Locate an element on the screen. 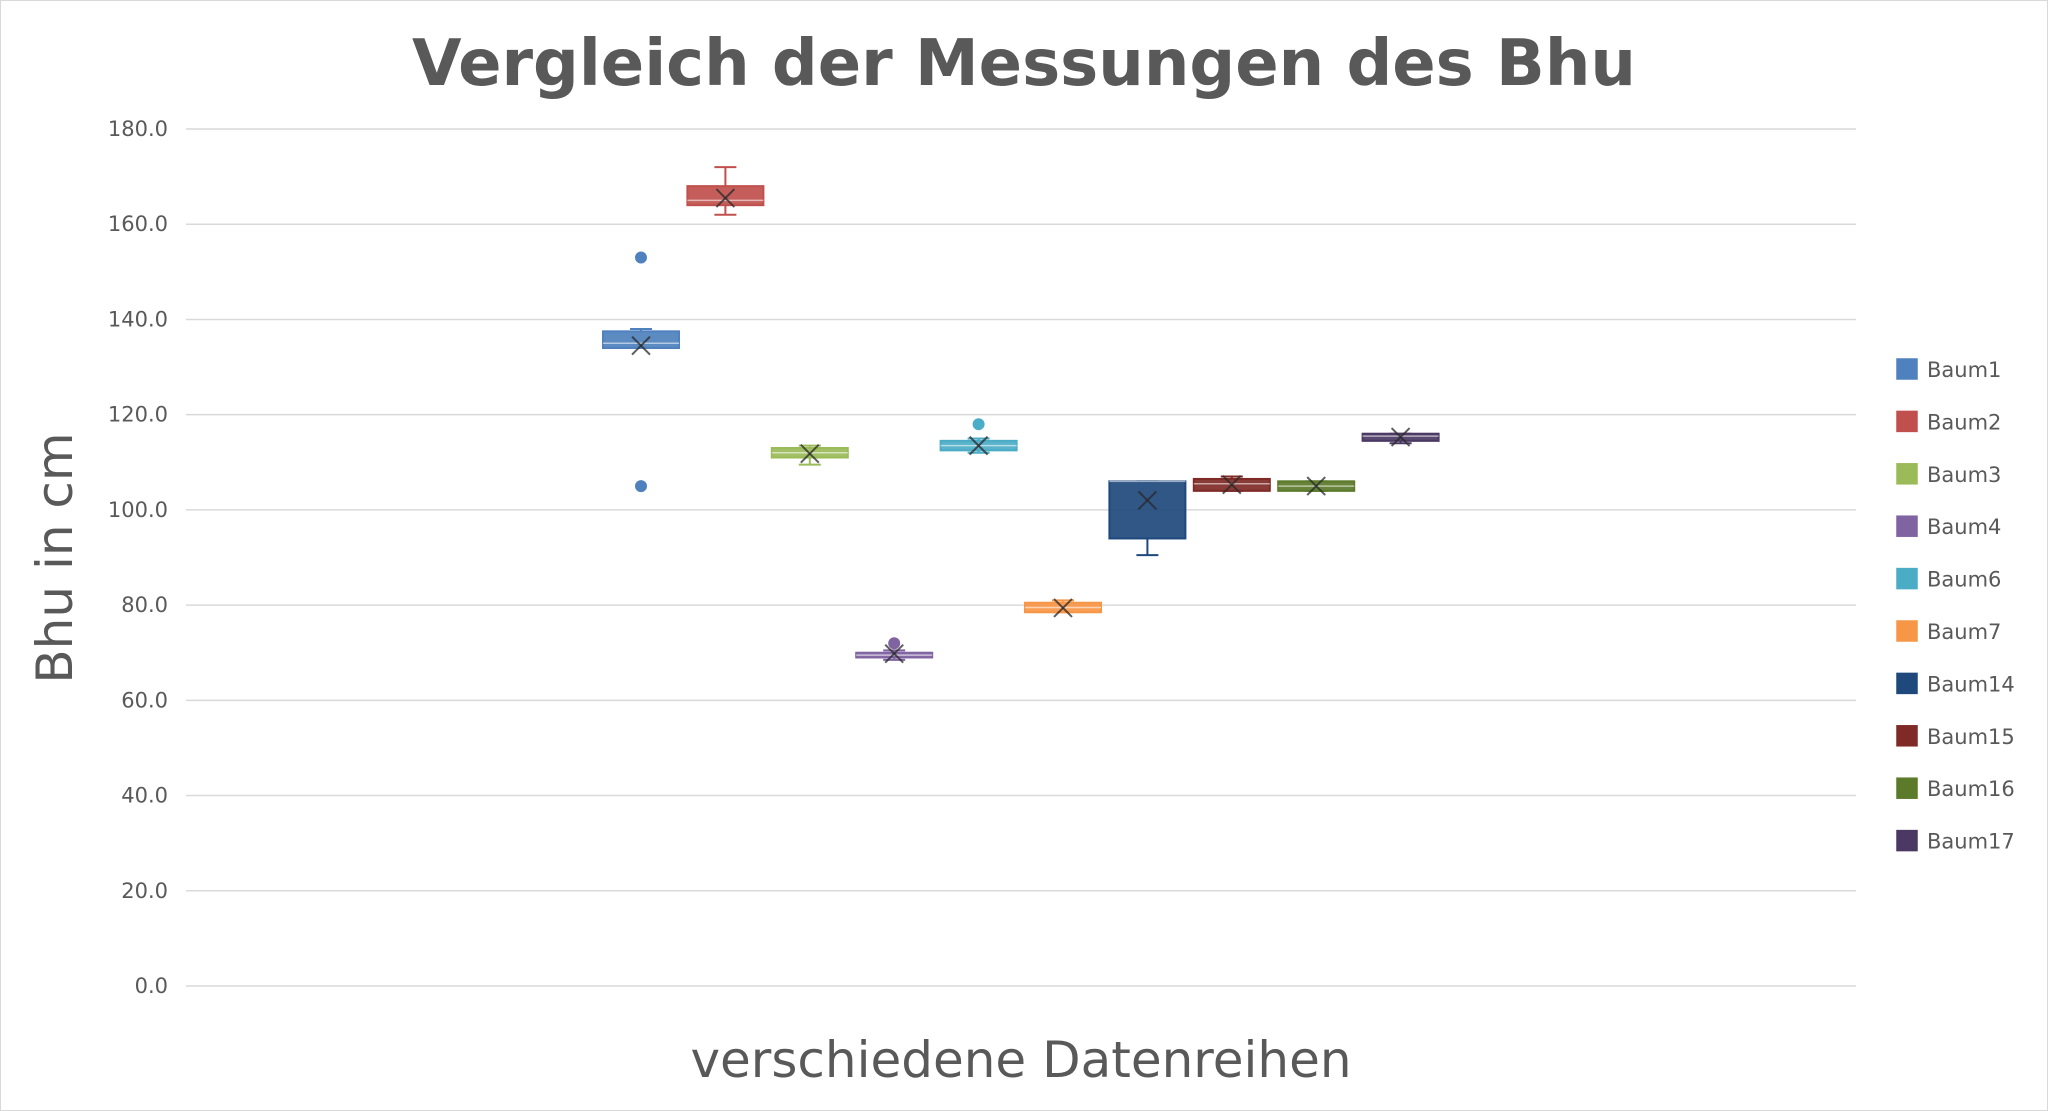  box-baum16 is located at coordinates (1316, 486).